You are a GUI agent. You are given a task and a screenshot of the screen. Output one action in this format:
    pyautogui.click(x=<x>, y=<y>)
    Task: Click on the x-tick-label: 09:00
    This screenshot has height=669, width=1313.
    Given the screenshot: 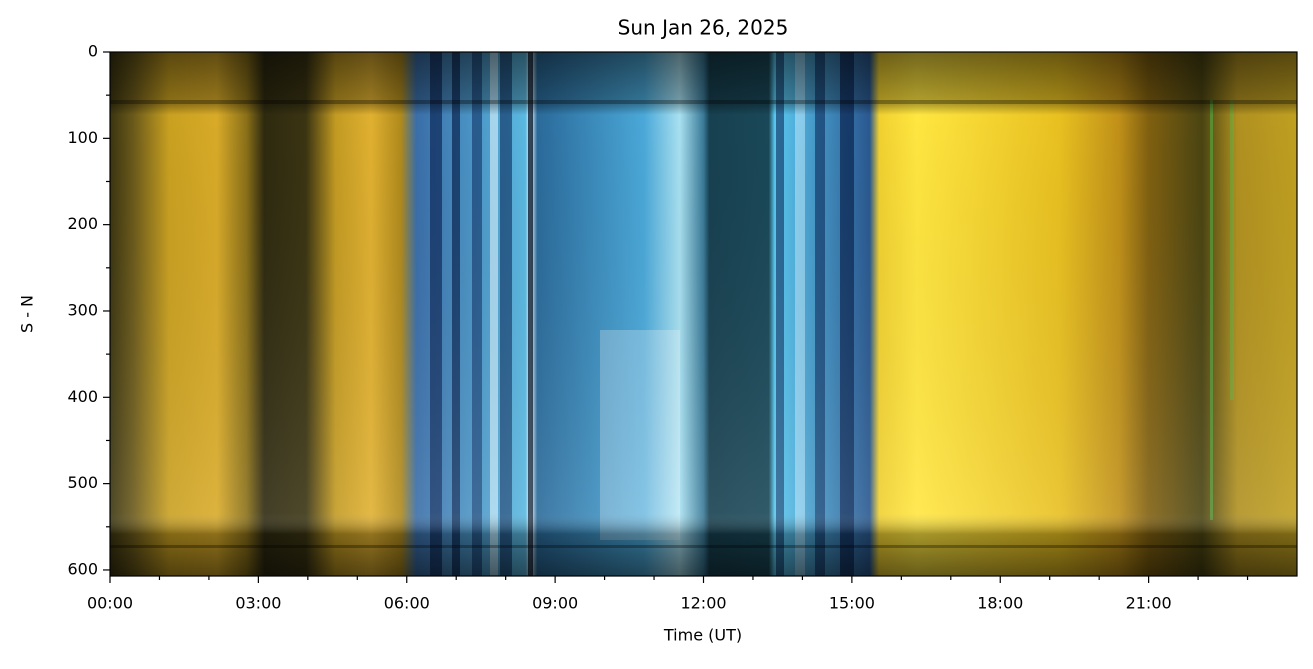 What is the action you would take?
    pyautogui.click(x=555, y=603)
    